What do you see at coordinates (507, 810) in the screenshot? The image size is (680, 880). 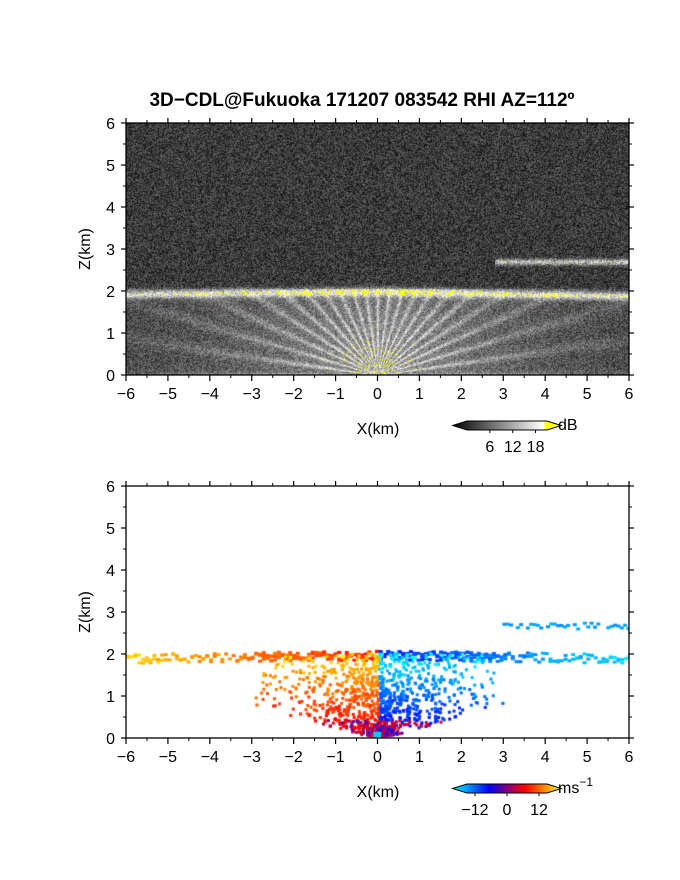 I see `colorbar-tick-label: 0` at bounding box center [507, 810].